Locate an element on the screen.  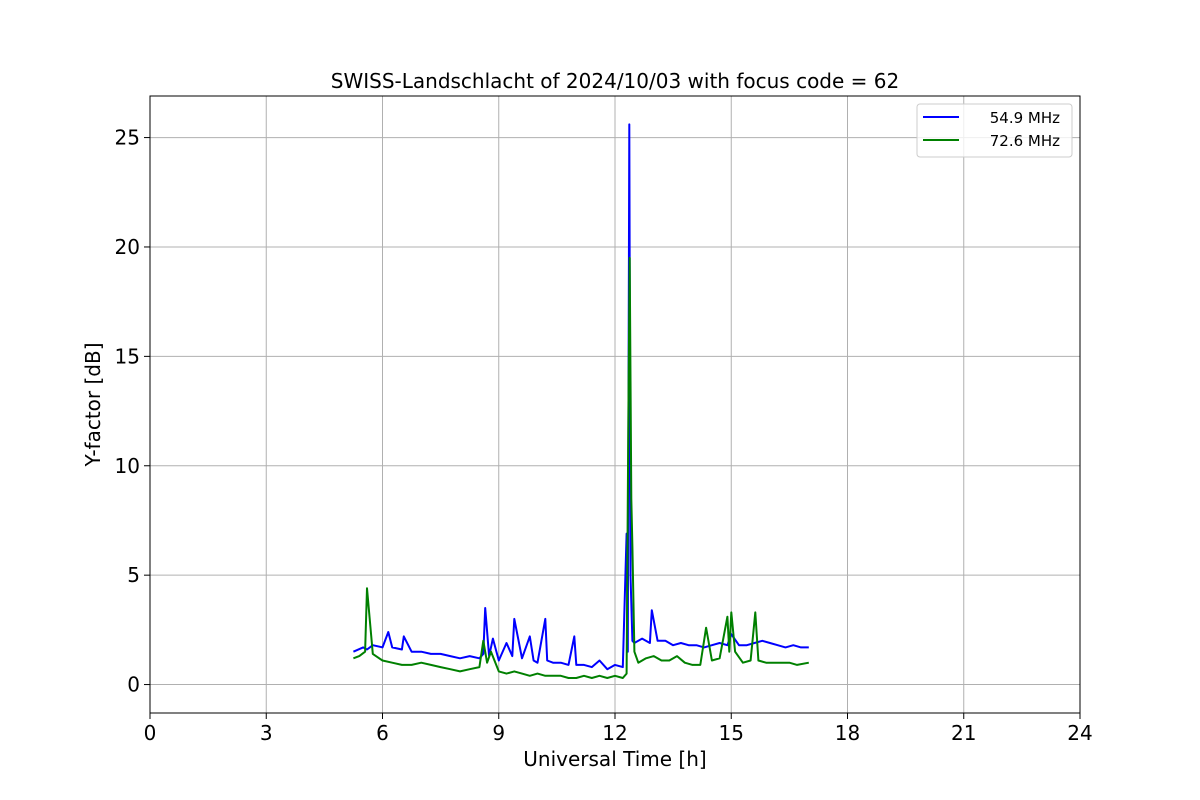
x-tick-label: 3 is located at coordinates (266, 733).